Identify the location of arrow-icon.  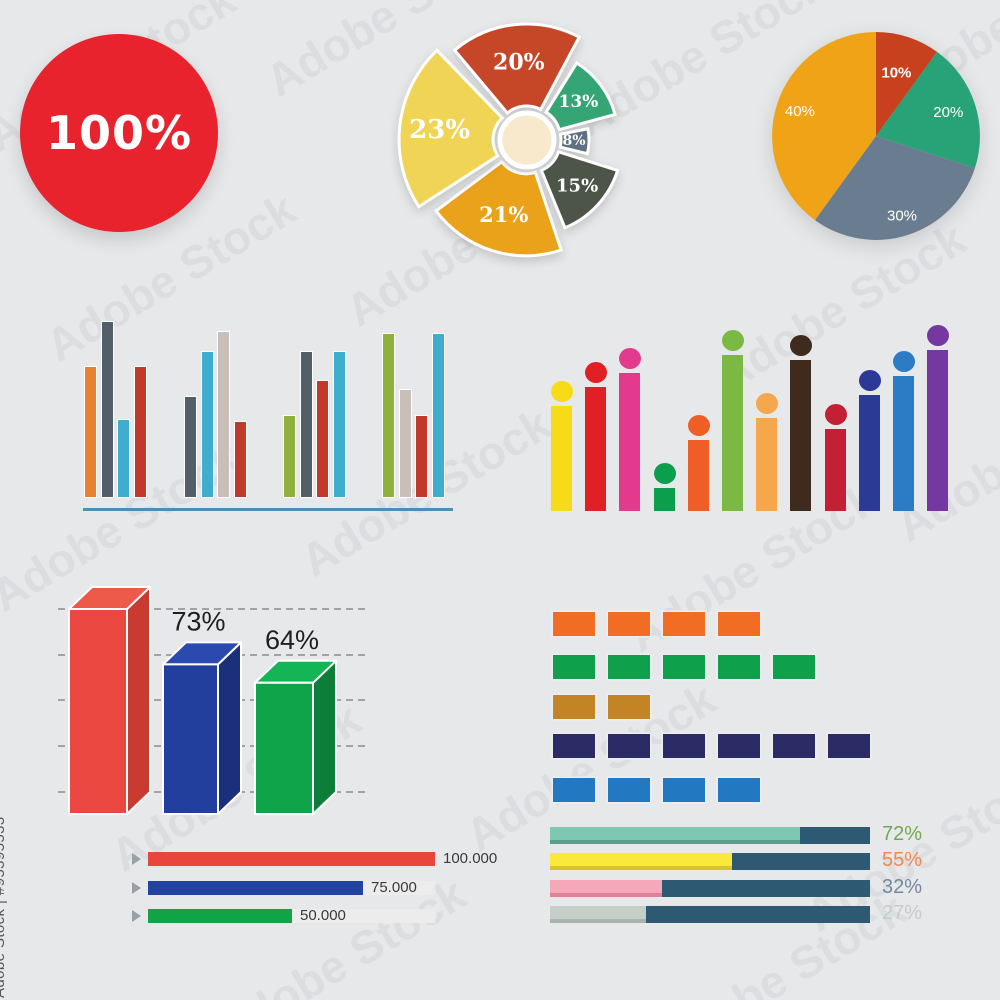
(136, 887).